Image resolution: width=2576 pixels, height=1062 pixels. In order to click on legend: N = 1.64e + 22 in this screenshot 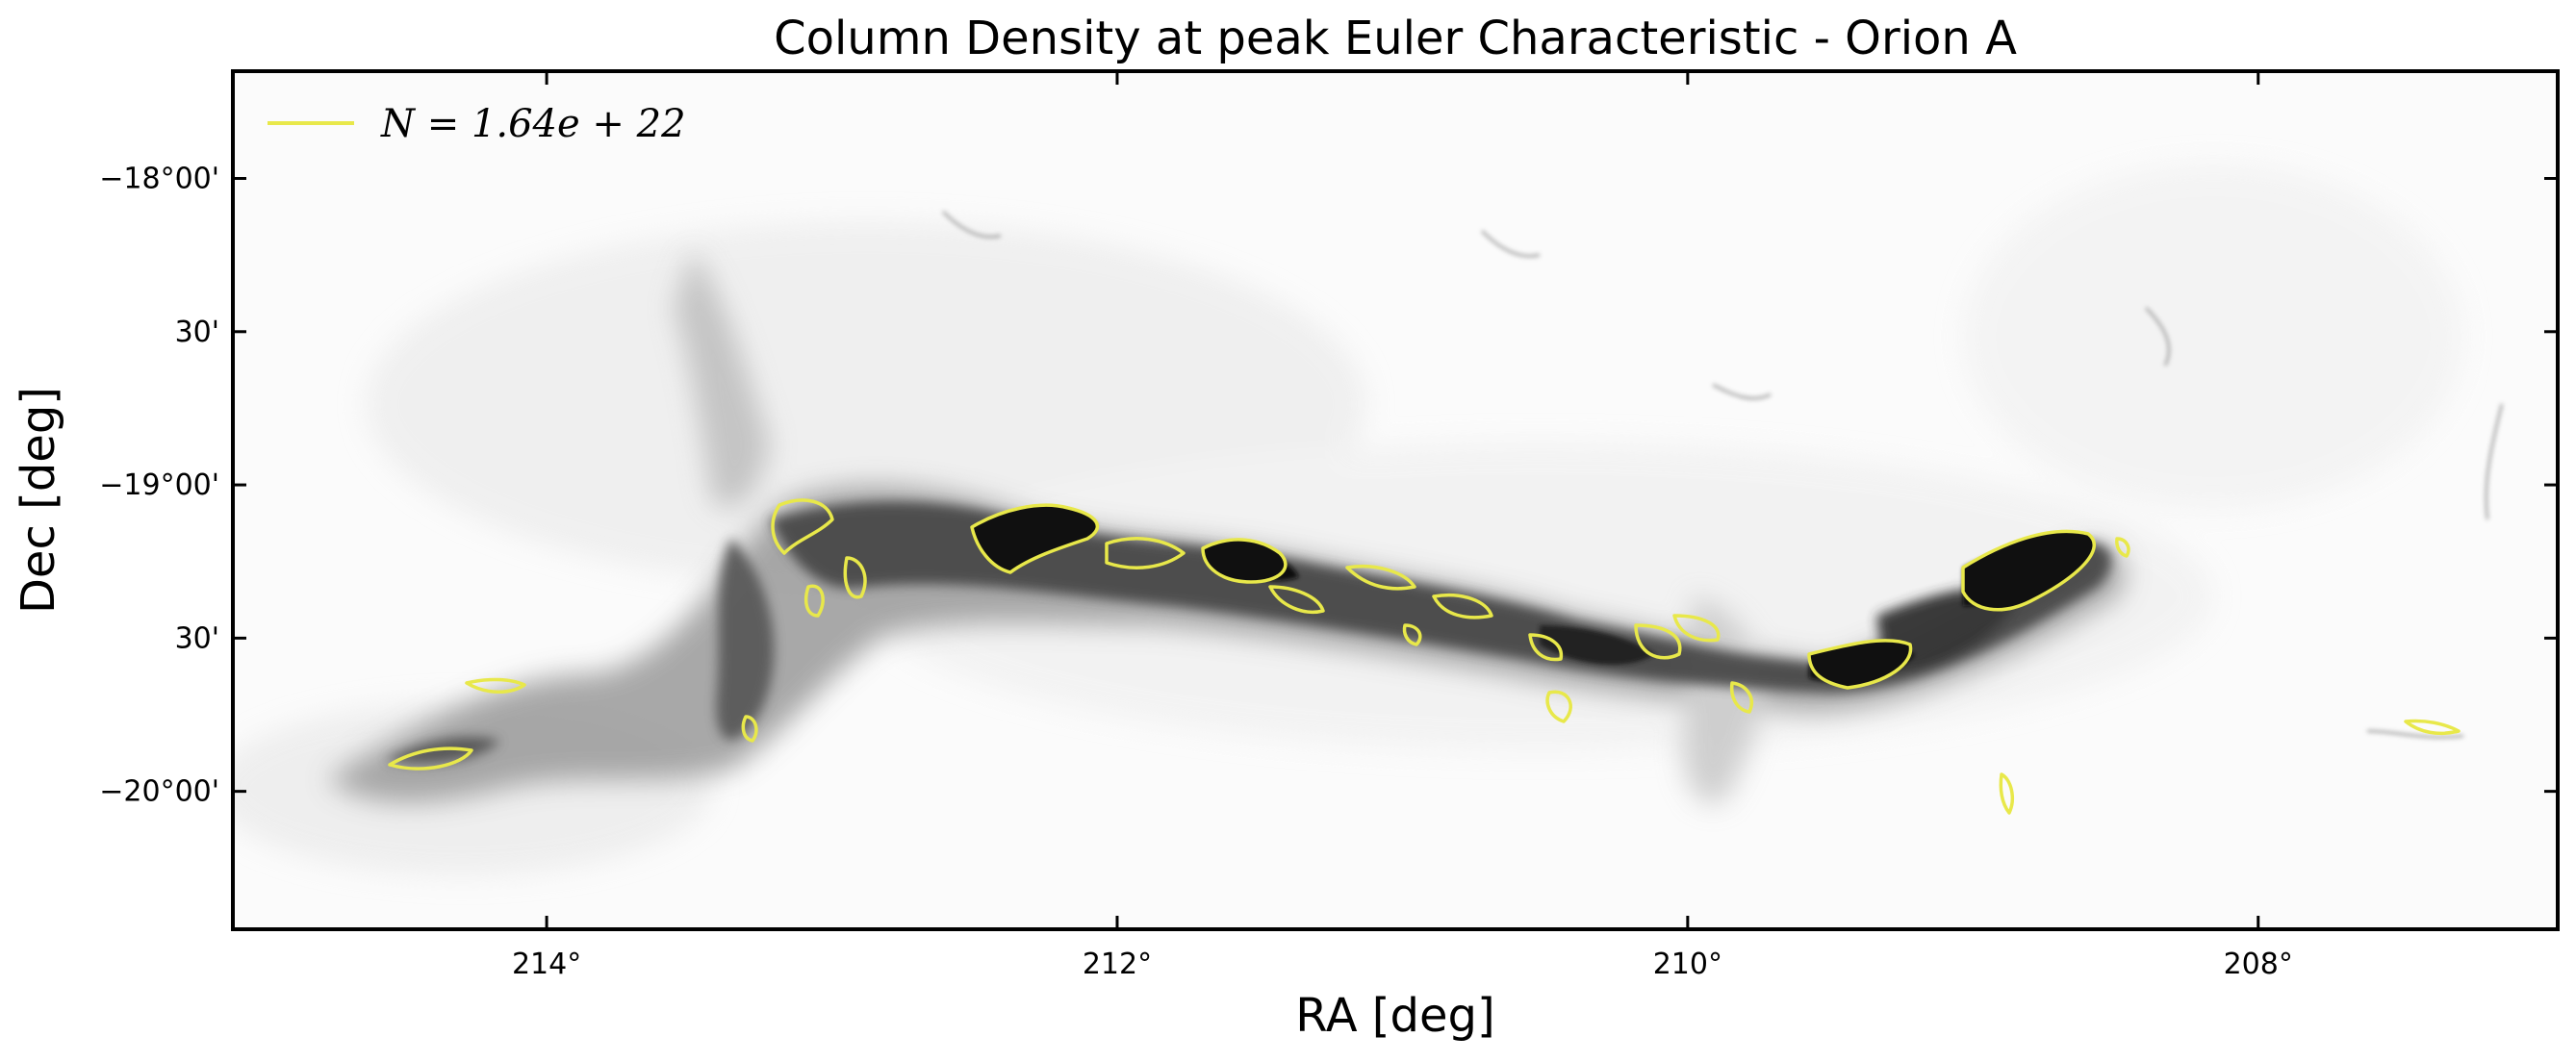, I will do `click(477, 124)`.